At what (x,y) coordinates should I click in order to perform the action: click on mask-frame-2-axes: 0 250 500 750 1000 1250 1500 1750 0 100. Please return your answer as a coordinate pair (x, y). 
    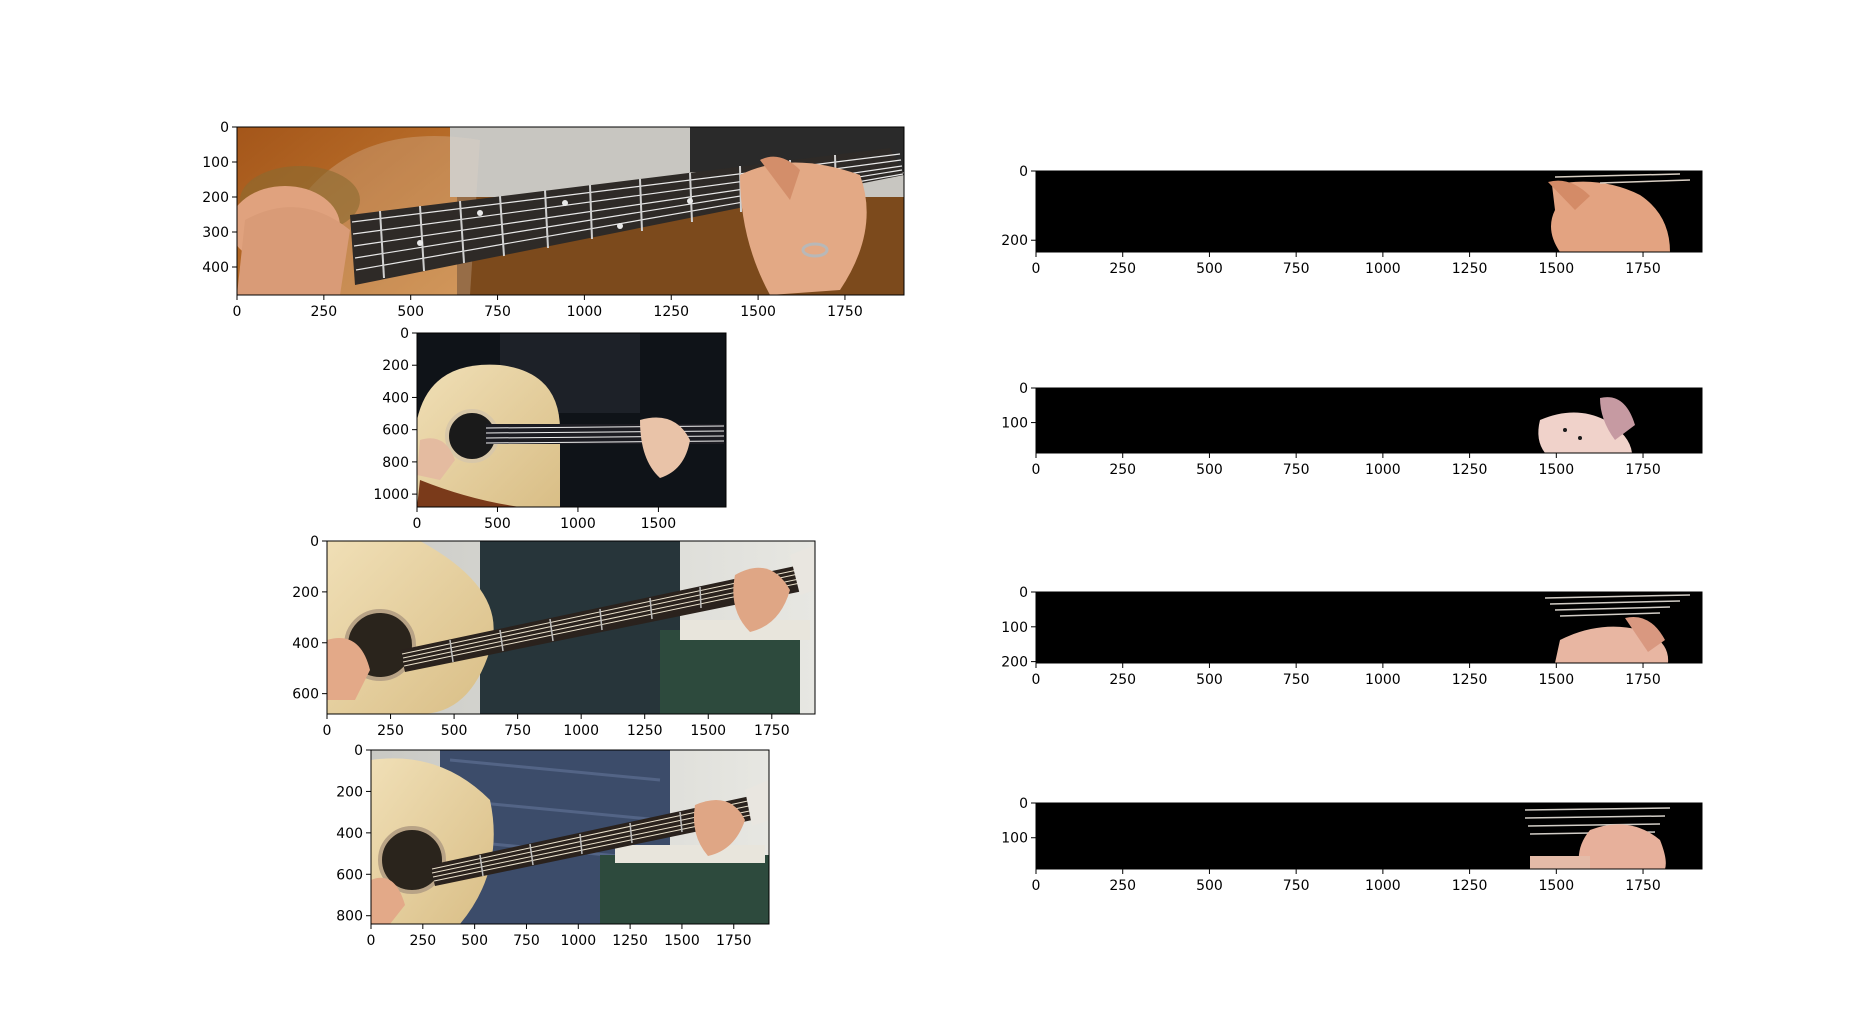
    Looking at the image, I should click on (1331, 429).